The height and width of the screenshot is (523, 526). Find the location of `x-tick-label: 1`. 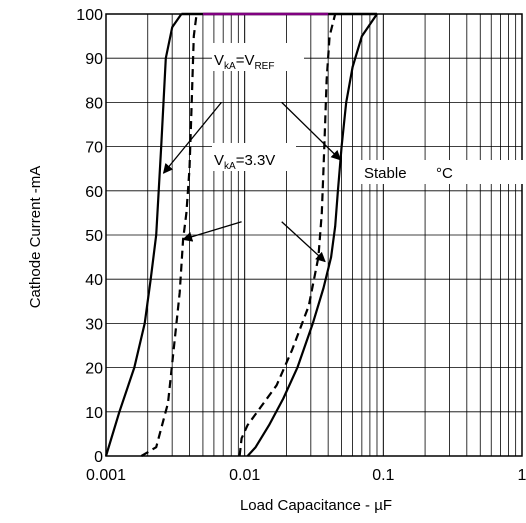

x-tick-label: 1 is located at coordinates (522, 475).